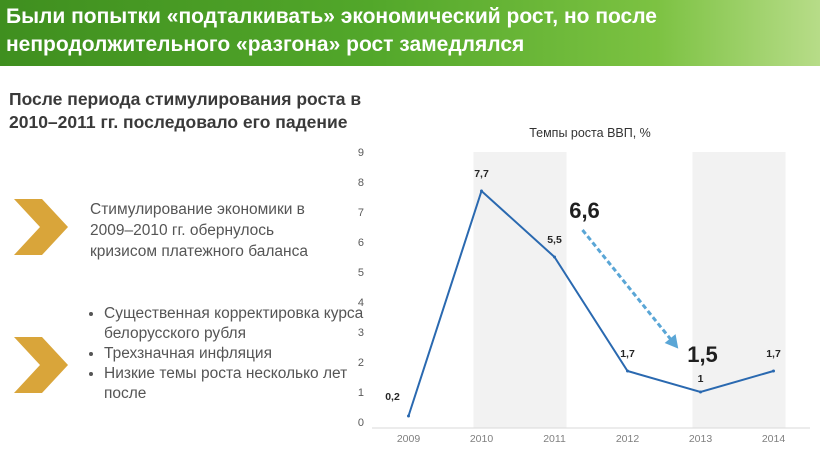  What do you see at coordinates (392, 397) in the screenshot?
I see `data-label: 0,2` at bounding box center [392, 397].